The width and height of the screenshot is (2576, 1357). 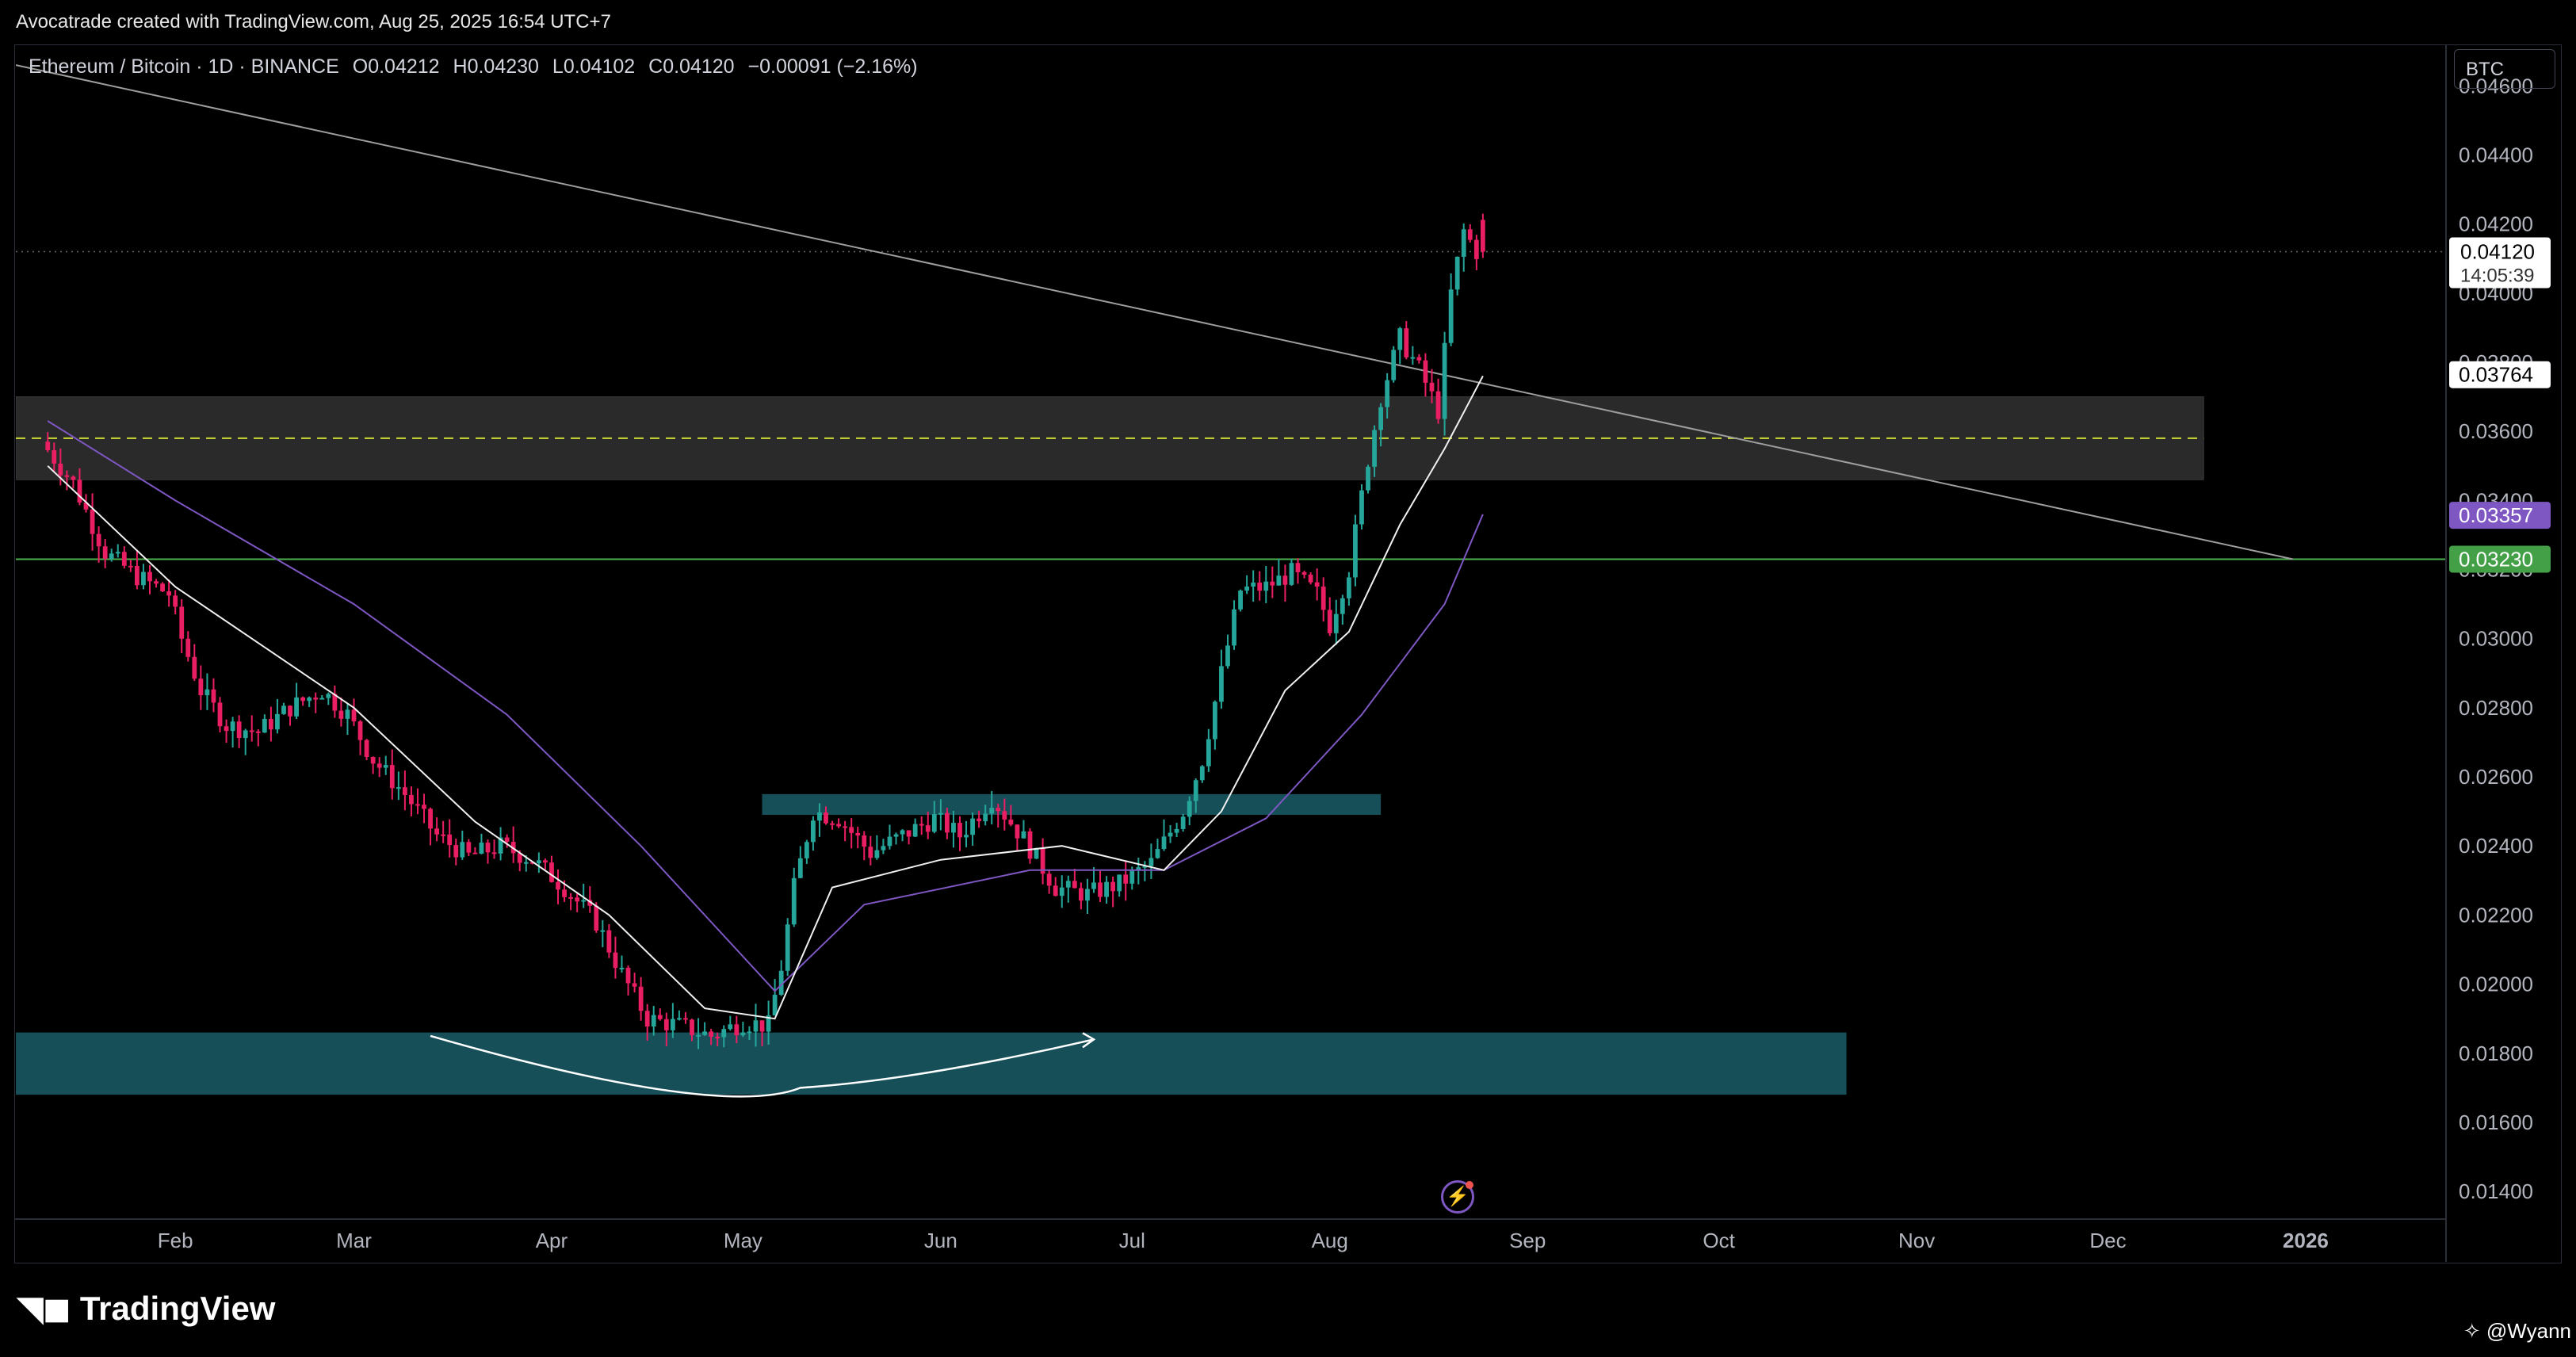 What do you see at coordinates (2496, 915) in the screenshot?
I see `y-tick-label: 0.02200` at bounding box center [2496, 915].